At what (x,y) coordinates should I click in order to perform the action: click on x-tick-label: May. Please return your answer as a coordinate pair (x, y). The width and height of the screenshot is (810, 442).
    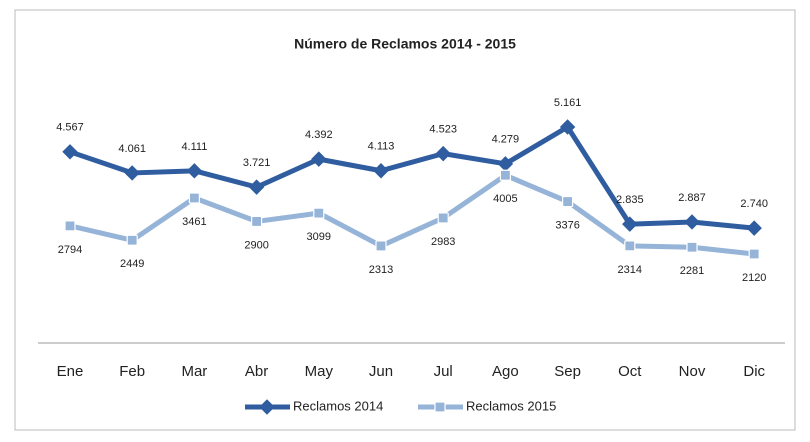
    Looking at the image, I should click on (319, 371).